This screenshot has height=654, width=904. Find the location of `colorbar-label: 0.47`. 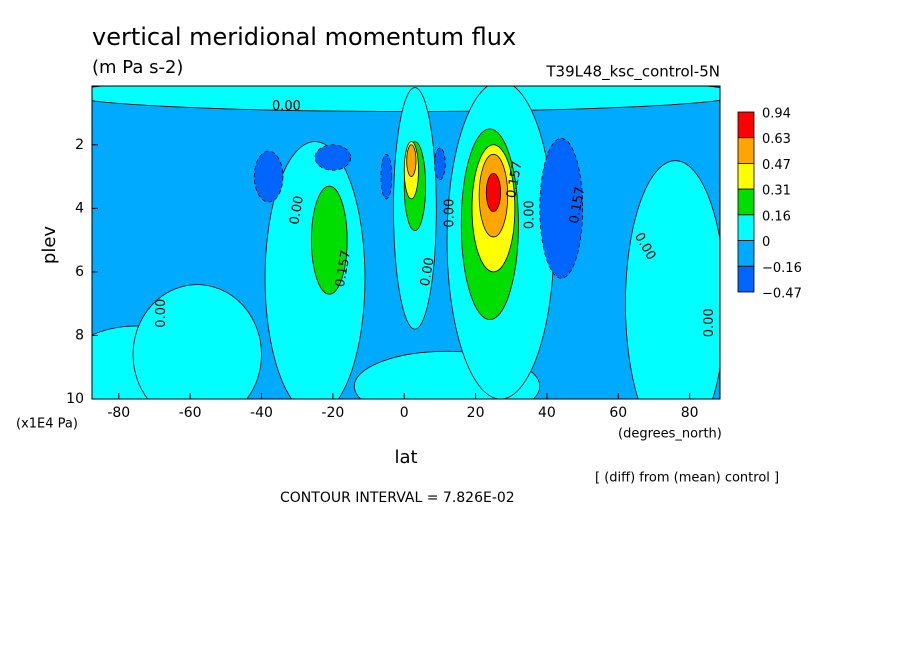

colorbar-label: 0.47 is located at coordinates (776, 165).